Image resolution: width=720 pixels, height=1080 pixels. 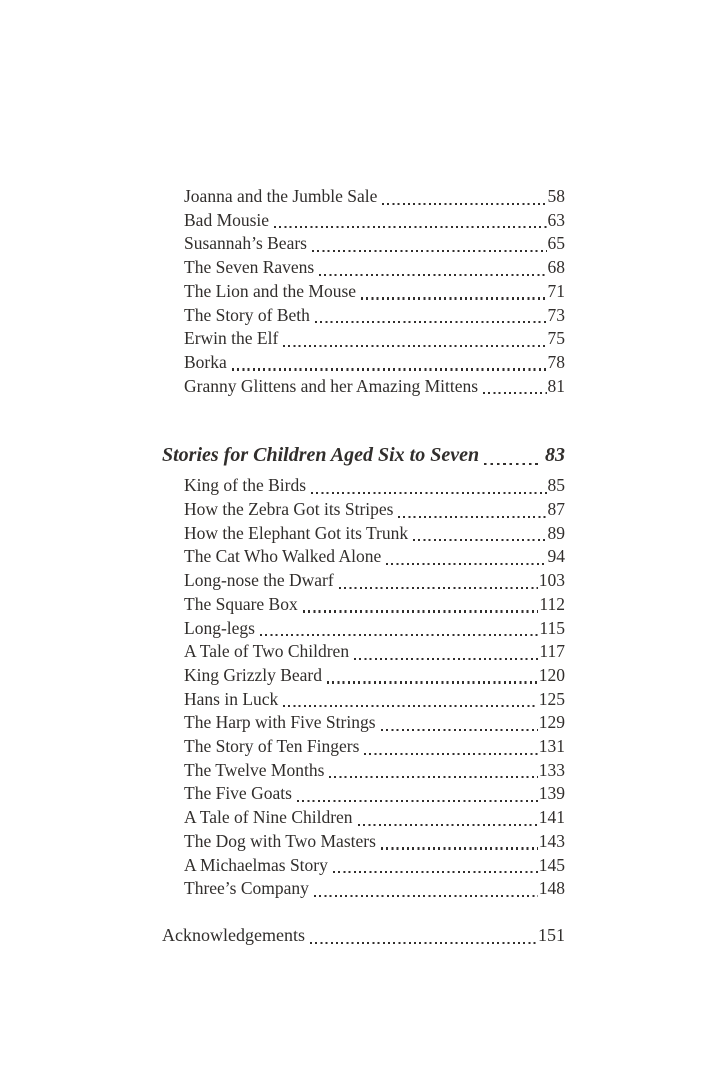 What do you see at coordinates (363, 818) in the screenshot?
I see `toc-entry: A Tale of Nine Children 141` at bounding box center [363, 818].